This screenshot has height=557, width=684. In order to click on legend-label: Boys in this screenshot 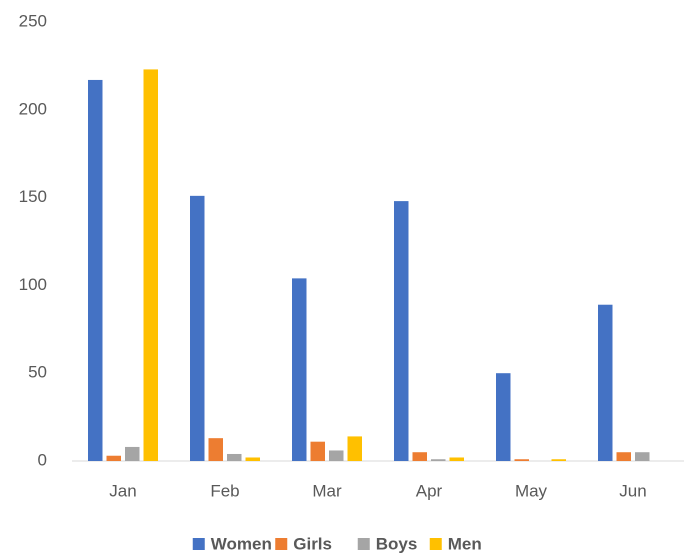, I will do `click(397, 543)`.